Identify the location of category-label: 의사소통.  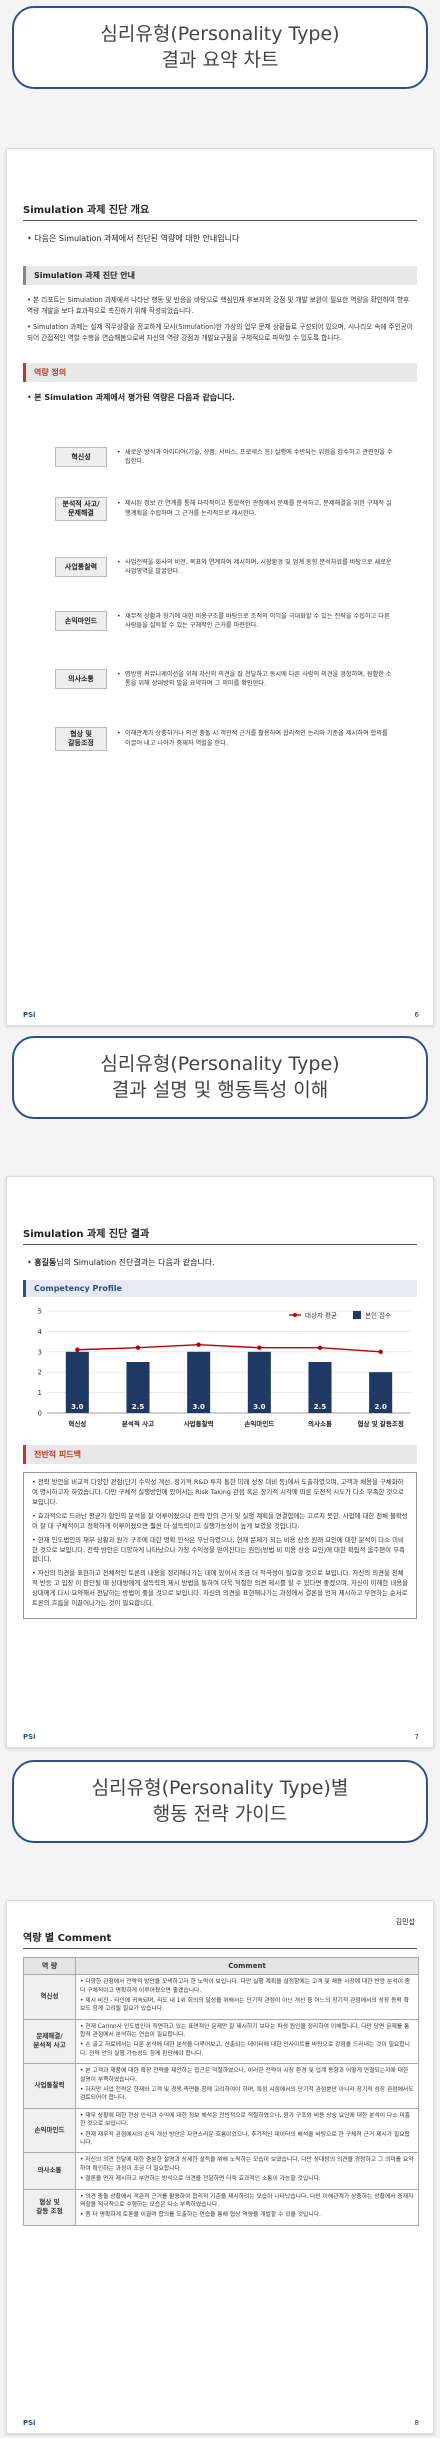
(320, 1423).